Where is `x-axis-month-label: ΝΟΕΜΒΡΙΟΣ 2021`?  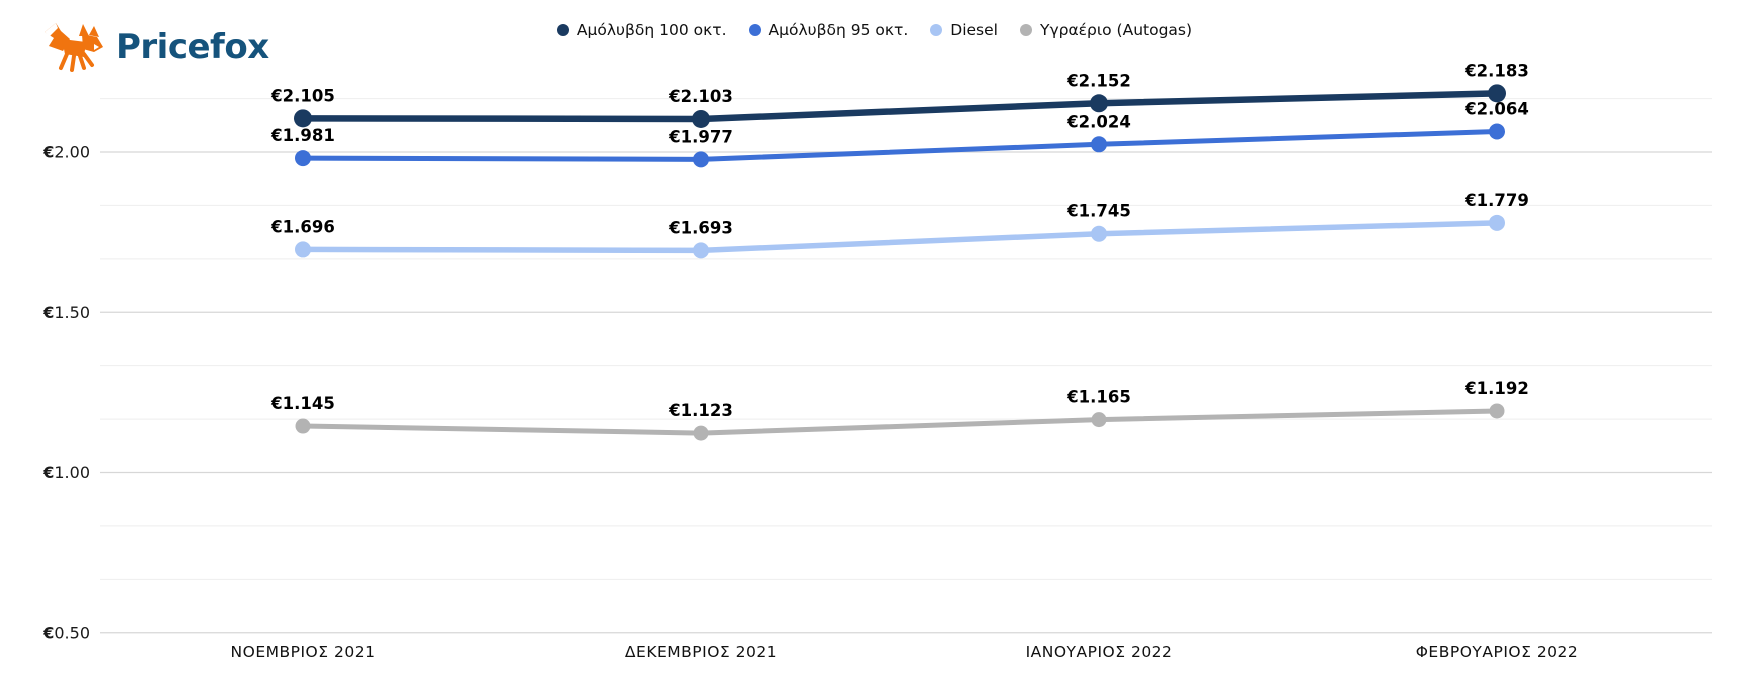
x-axis-month-label: ΝΟΕΜΒΡΙΟΣ 2021 is located at coordinates (303, 652).